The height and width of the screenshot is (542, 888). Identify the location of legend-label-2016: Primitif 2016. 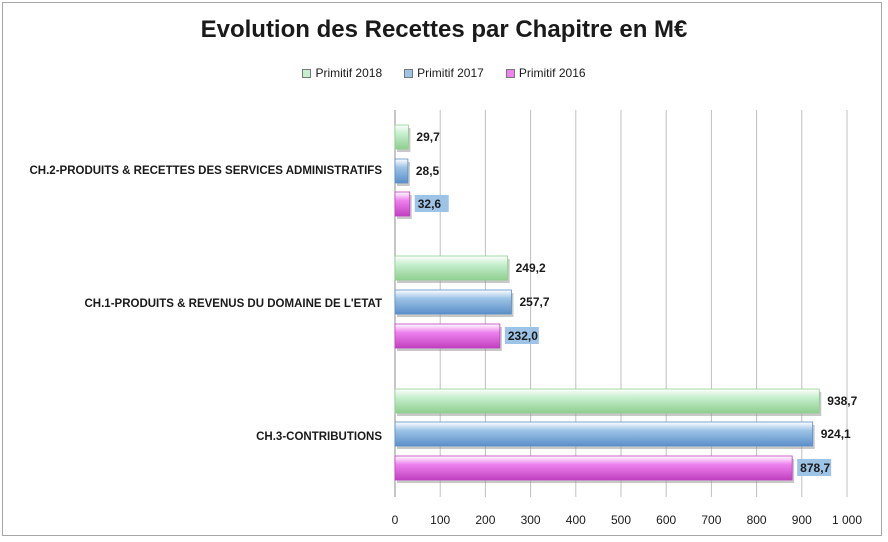
(552, 73).